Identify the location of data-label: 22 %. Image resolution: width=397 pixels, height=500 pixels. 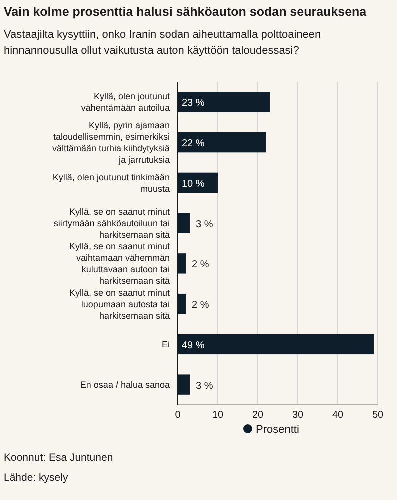
(193, 144).